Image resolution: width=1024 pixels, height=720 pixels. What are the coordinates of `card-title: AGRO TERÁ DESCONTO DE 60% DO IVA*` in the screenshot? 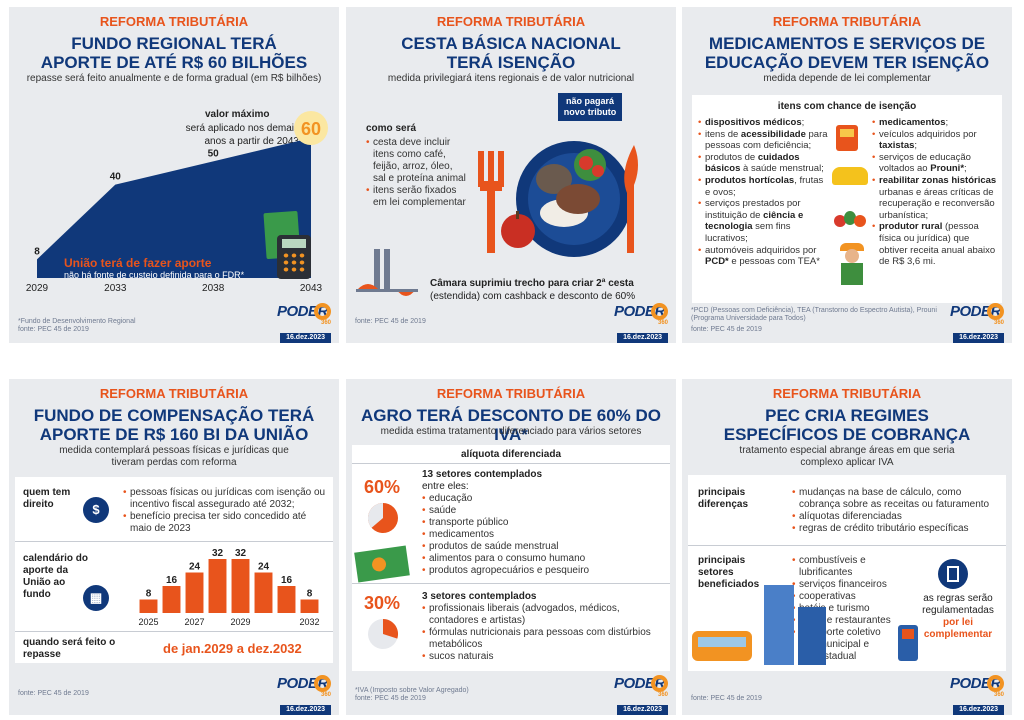 It's located at (511, 425).